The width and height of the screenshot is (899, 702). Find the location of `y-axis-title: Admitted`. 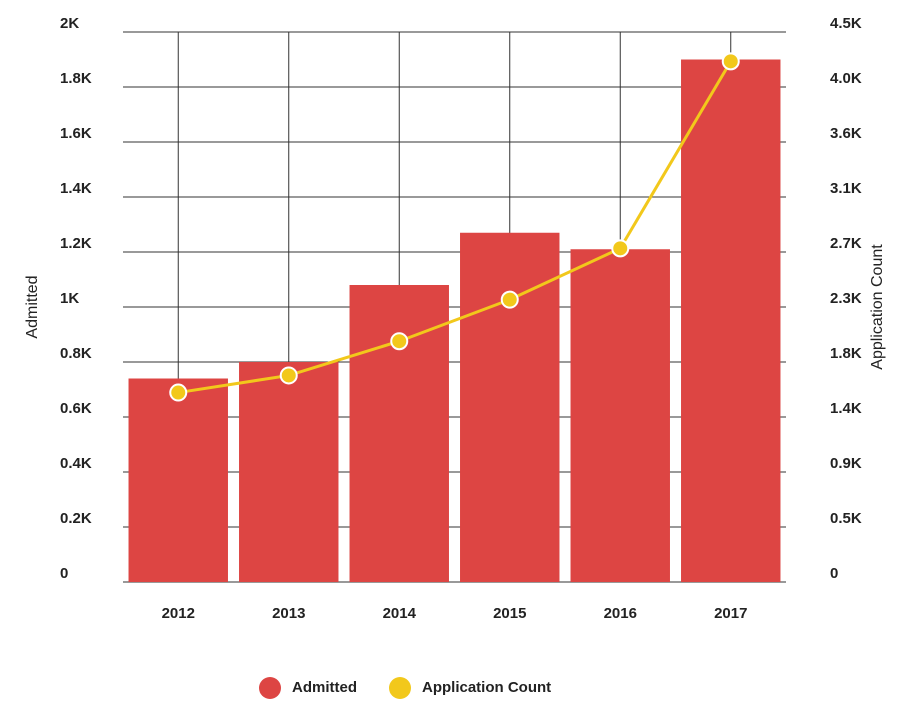

y-axis-title: Admitted is located at coordinates (32, 306).